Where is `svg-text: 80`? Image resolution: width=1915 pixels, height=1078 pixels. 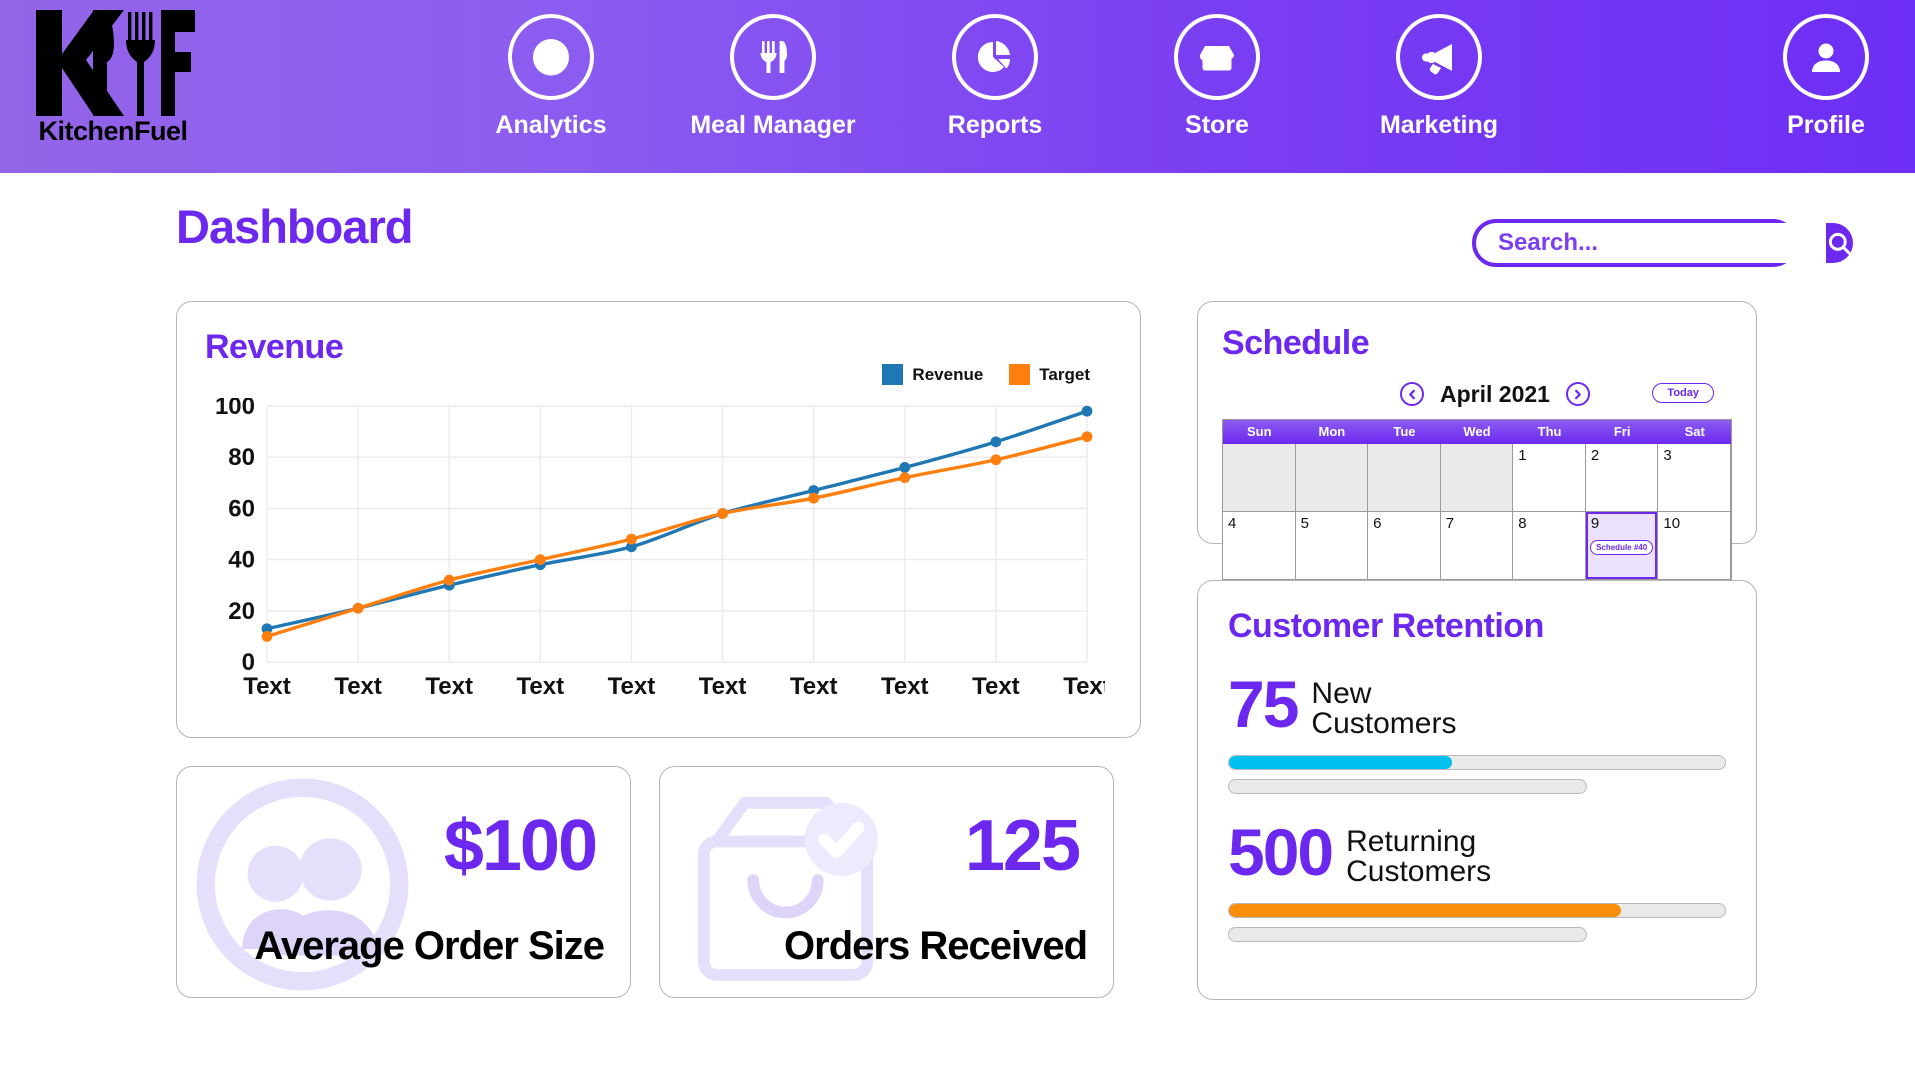
svg-text: 80 is located at coordinates (241, 457).